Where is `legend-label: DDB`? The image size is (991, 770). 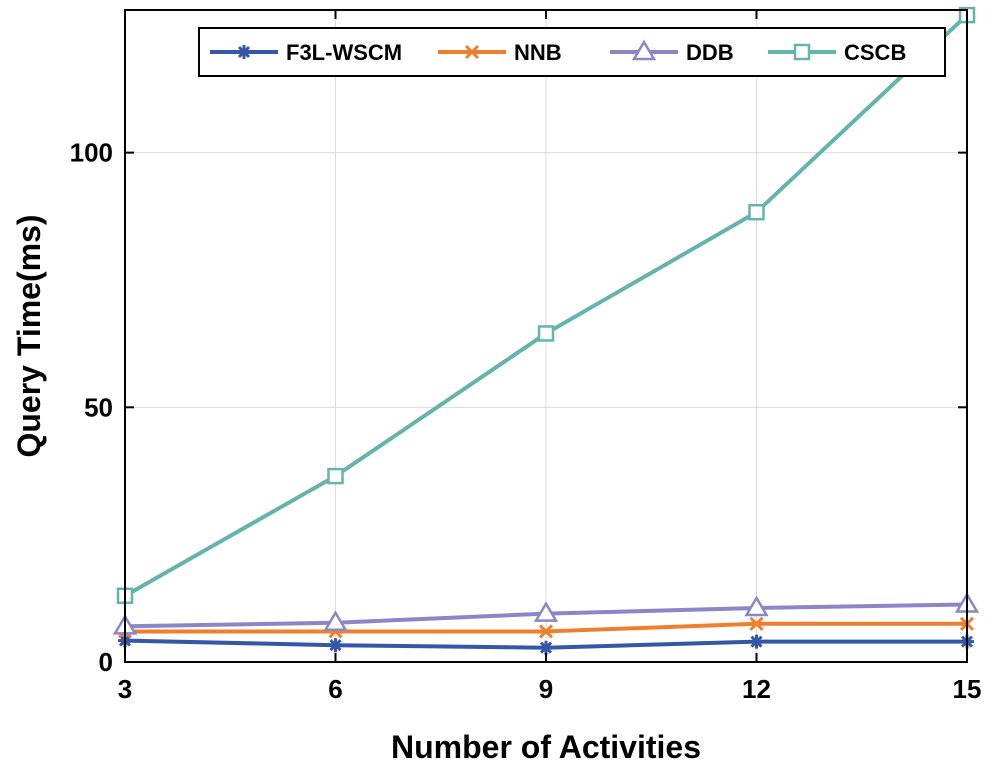 legend-label: DDB is located at coordinates (710, 52).